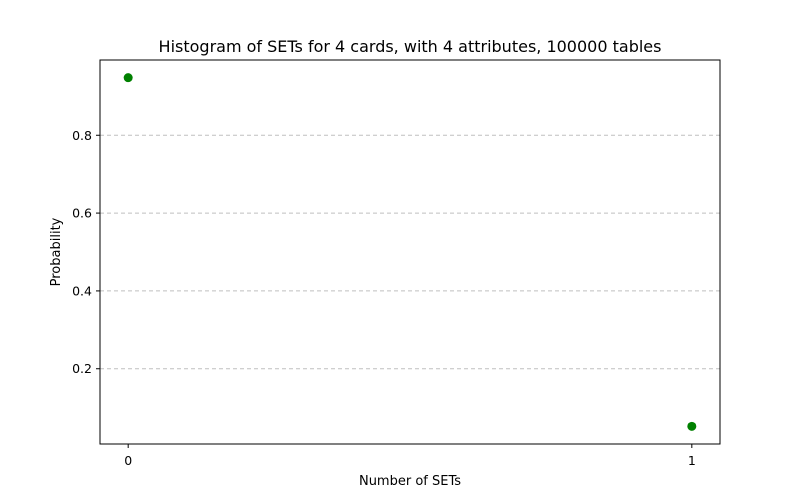  I want to click on x-axis-label: Number of SETs, so click(410, 481).